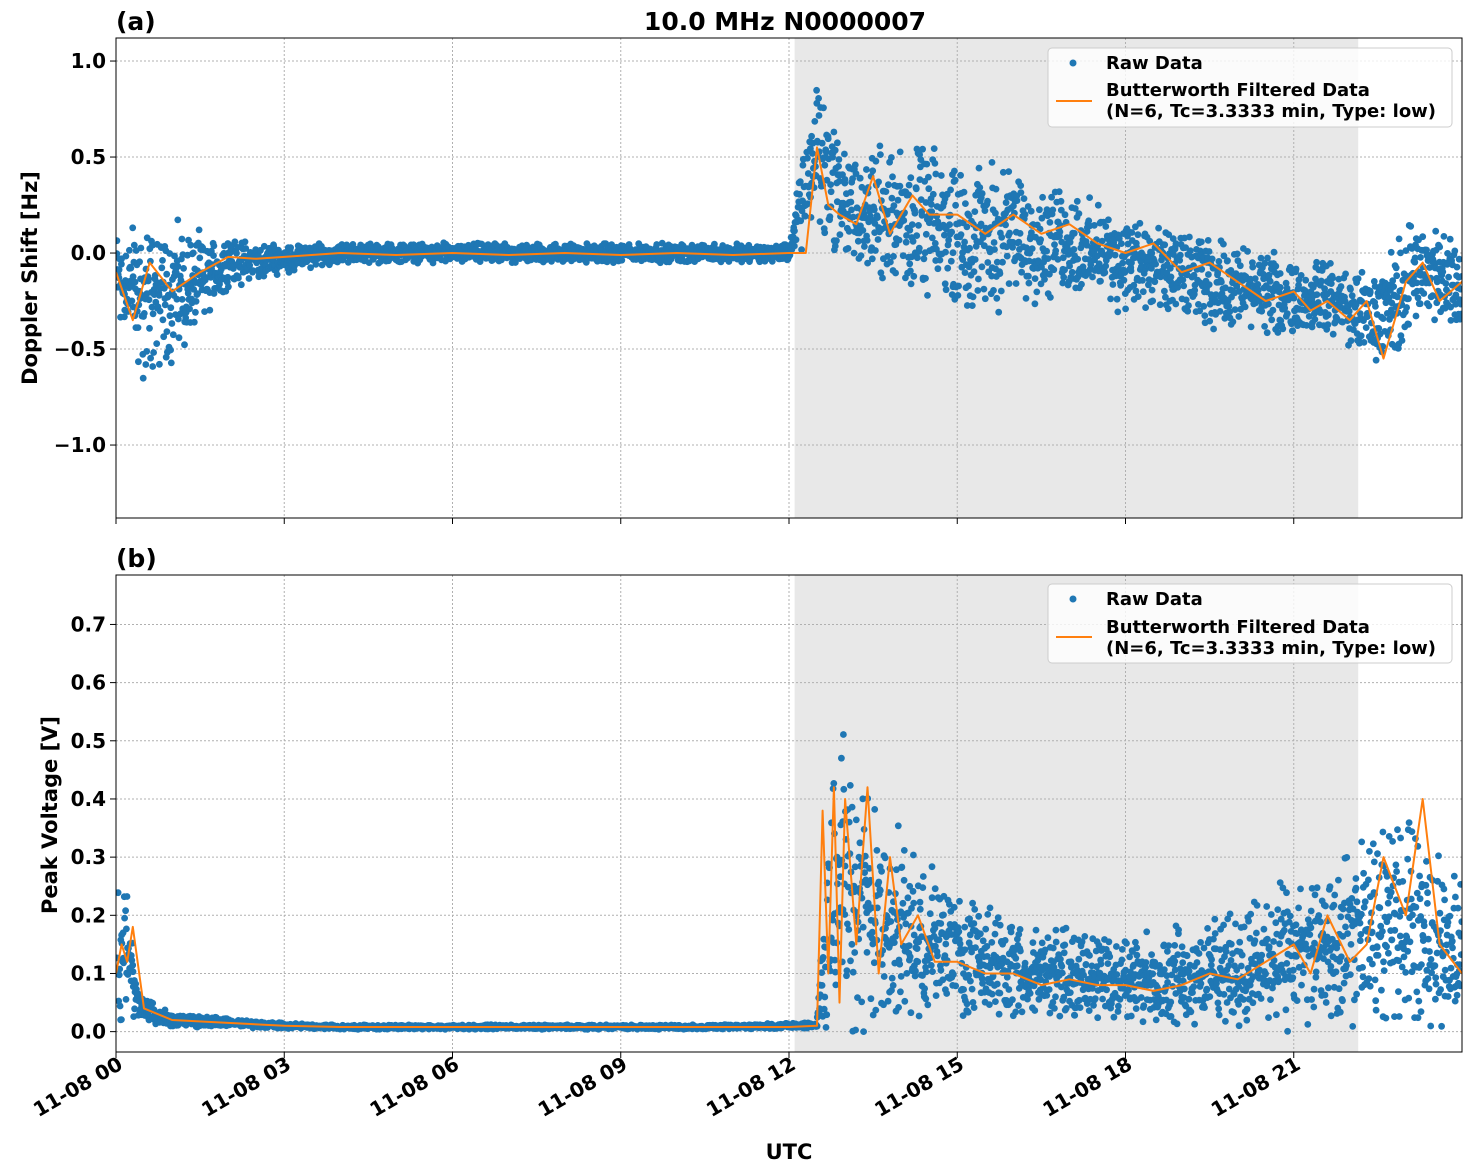 Image resolution: width=1472 pixels, height=1172 pixels. What do you see at coordinates (80, 445) in the screenshot?
I see `y-tick-label: −1.0` at bounding box center [80, 445].